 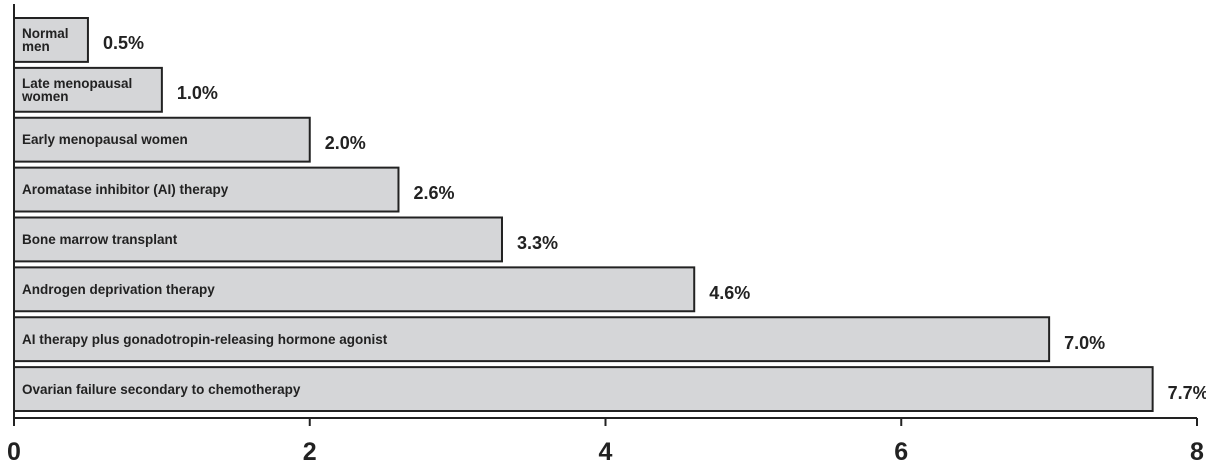 What do you see at coordinates (901, 452) in the screenshot?
I see `x-tick-label: 6` at bounding box center [901, 452].